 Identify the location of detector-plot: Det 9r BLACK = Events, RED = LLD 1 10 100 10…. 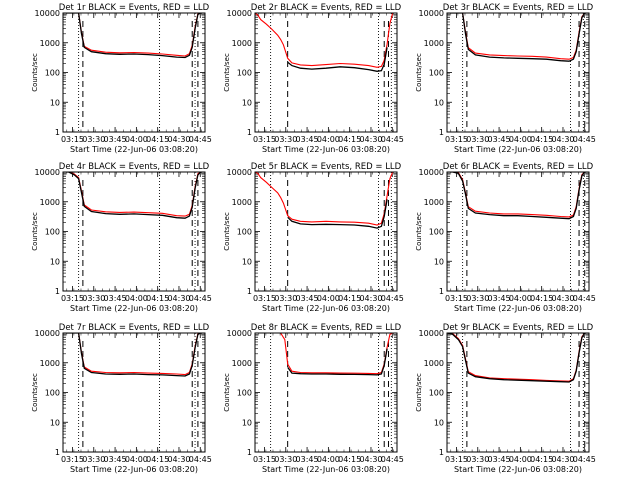
(505, 398).